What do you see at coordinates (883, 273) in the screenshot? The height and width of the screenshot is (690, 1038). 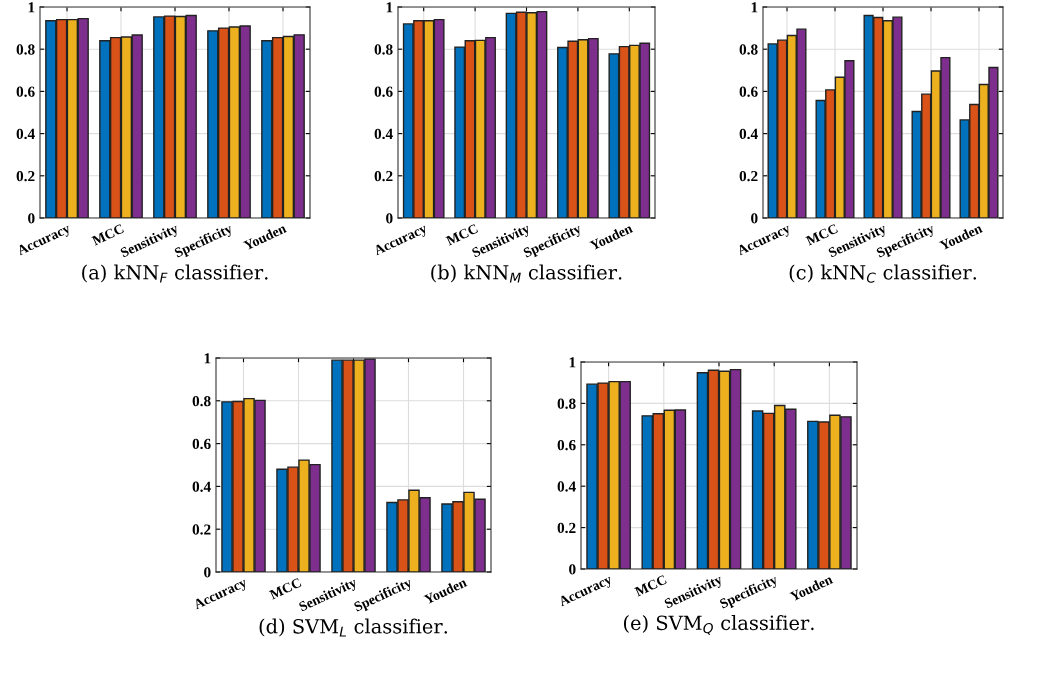 I see `text: (c) kNN$_{C}$ classifier.` at bounding box center [883, 273].